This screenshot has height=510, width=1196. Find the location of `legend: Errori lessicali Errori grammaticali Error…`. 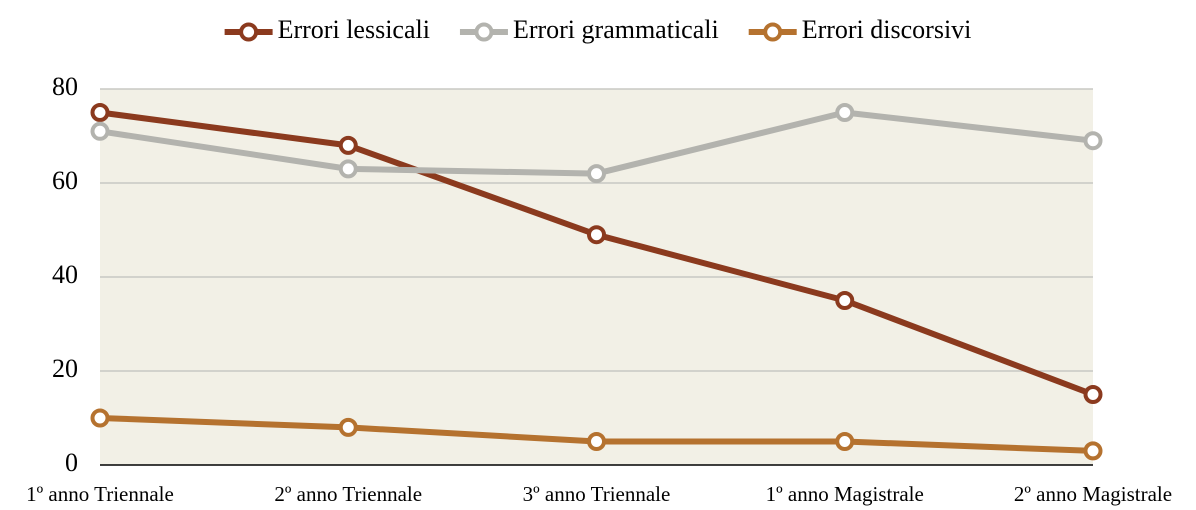

legend: Errori lessicali Errori grammaticali Error… is located at coordinates (598, 29).